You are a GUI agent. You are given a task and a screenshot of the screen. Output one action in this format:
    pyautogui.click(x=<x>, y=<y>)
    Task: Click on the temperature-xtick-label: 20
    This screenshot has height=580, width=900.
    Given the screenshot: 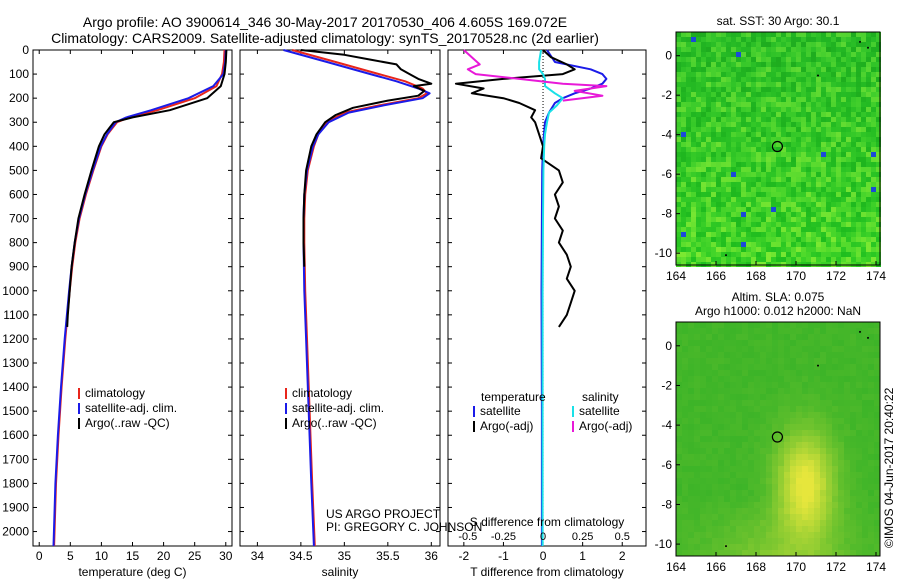 What is the action you would take?
    pyautogui.click(x=164, y=556)
    